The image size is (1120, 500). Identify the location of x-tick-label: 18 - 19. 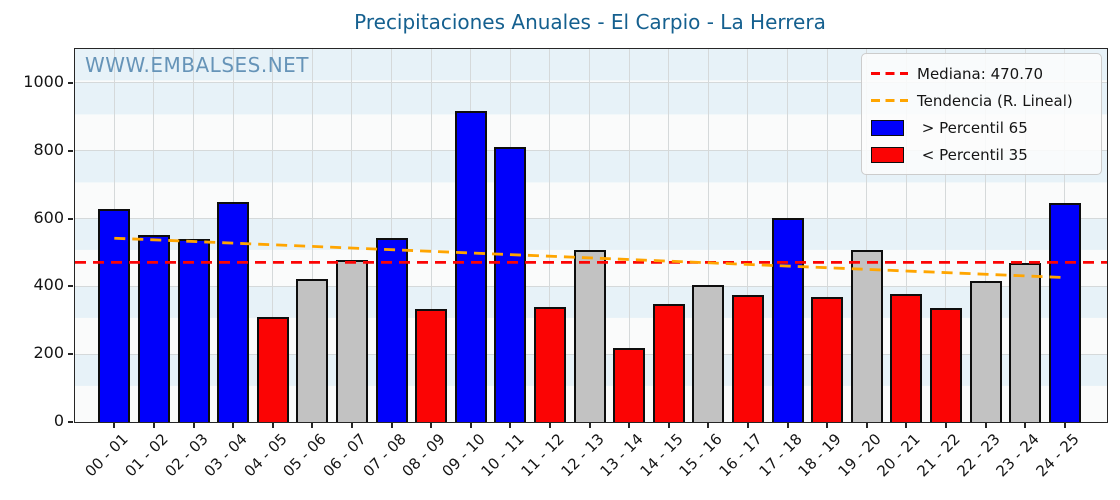
(819, 455).